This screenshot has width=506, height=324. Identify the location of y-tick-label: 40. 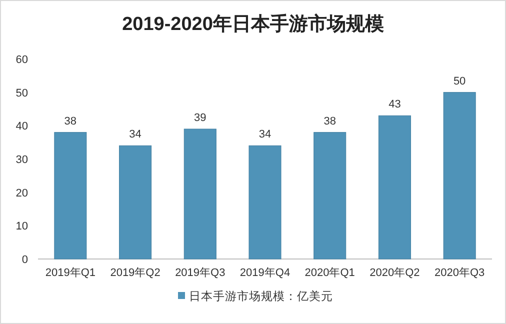
(22, 126).